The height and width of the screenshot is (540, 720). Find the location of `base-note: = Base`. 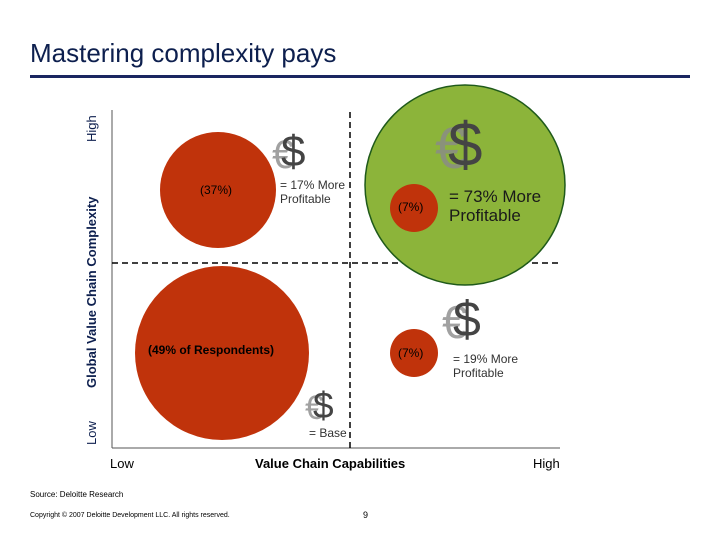

base-note: = Base is located at coordinates (328, 433).